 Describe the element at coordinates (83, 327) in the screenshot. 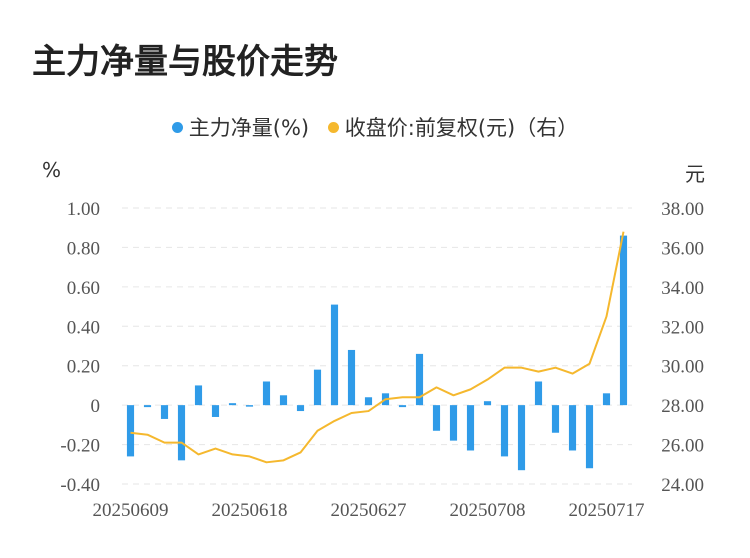

I see `left-tick-label: 0.40` at that location.